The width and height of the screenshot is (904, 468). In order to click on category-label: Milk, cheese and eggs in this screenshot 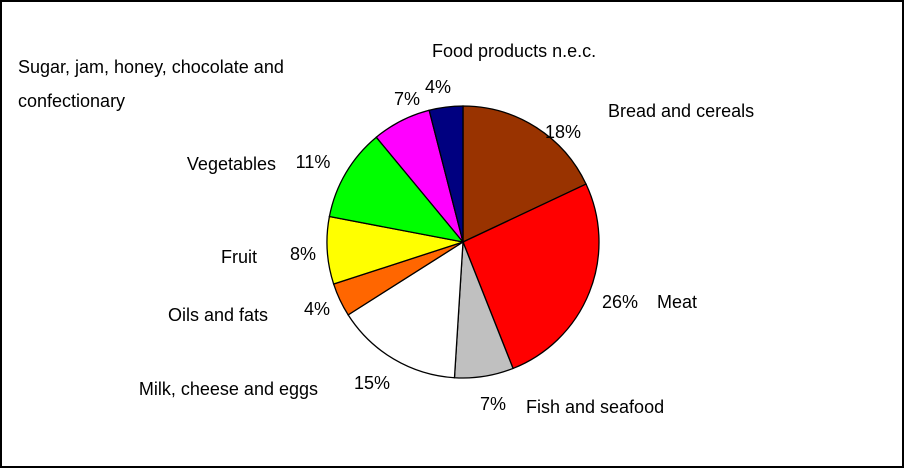, I will do `click(228, 389)`.